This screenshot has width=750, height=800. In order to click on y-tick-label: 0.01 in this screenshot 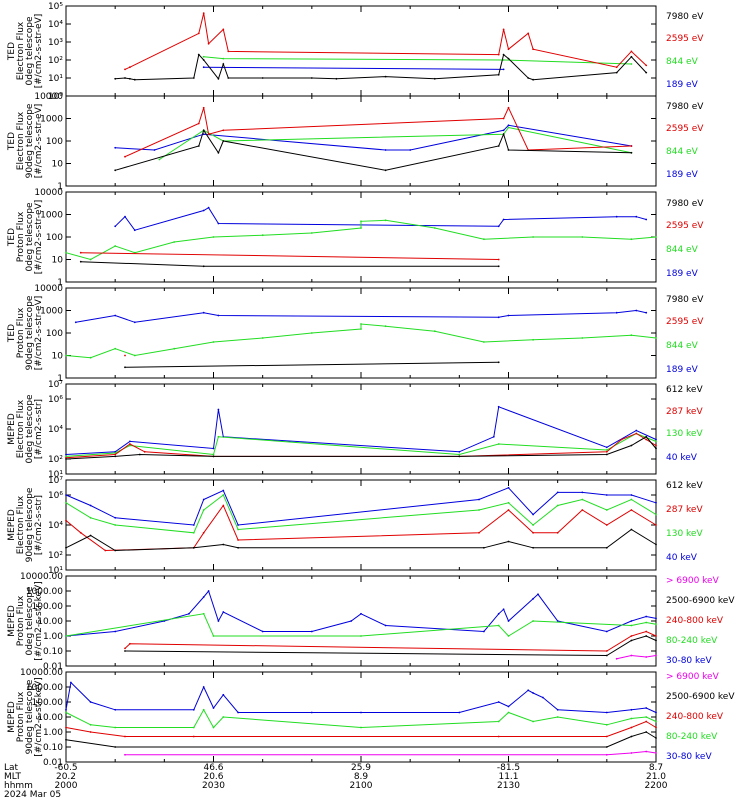, I will do `click(53, 763)`.